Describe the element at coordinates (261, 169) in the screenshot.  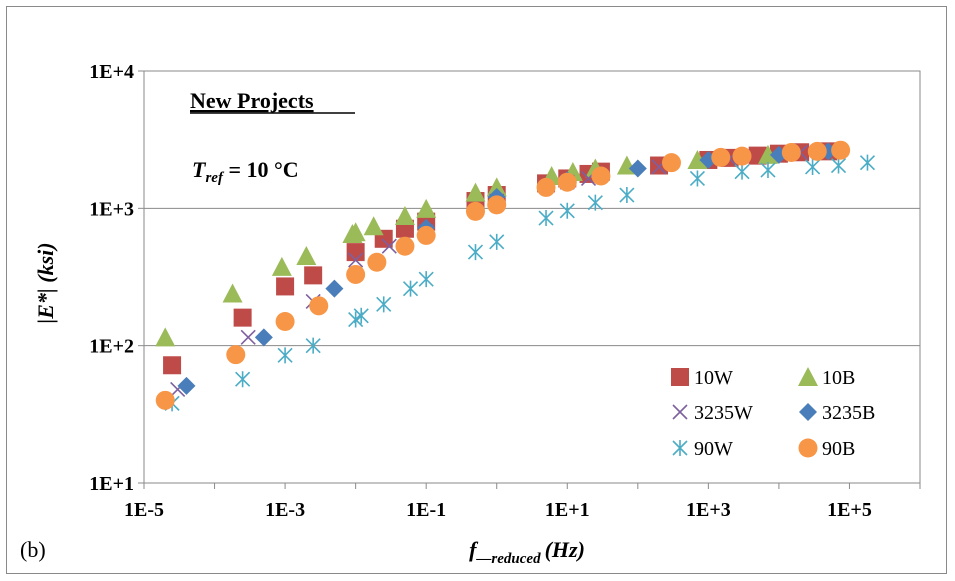
I see `tref-value: = 10 °C` at that location.